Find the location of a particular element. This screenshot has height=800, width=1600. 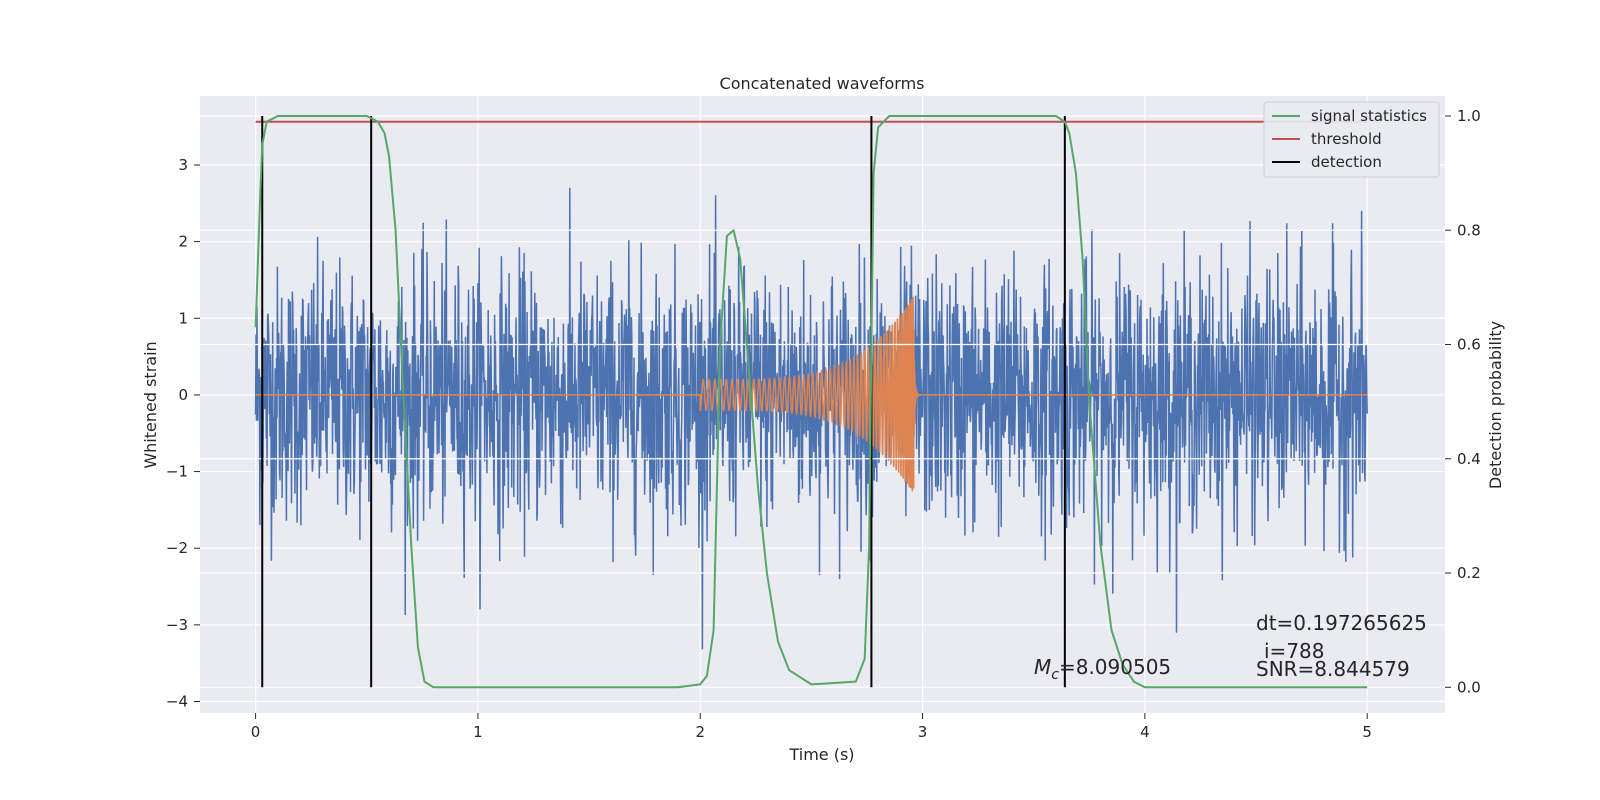

x-tick-label: 3 is located at coordinates (923, 732).